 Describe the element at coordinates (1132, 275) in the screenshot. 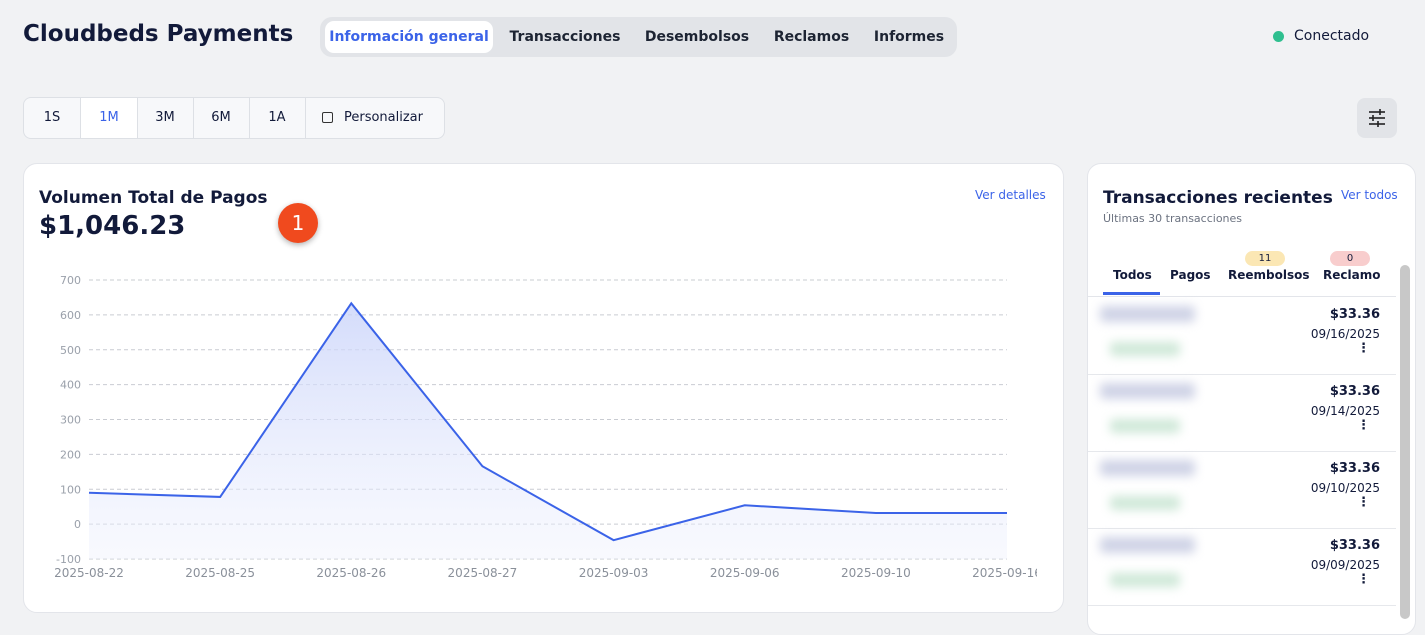

I see `filter-tab: Todos` at that location.